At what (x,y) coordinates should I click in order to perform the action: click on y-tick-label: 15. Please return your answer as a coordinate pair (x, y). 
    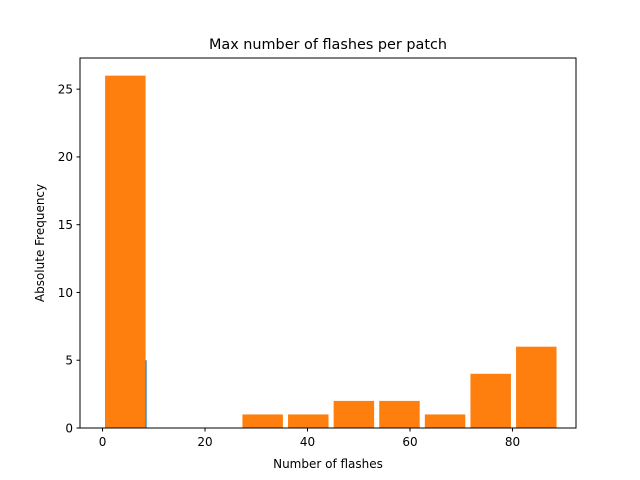
    Looking at the image, I should click on (65, 225).